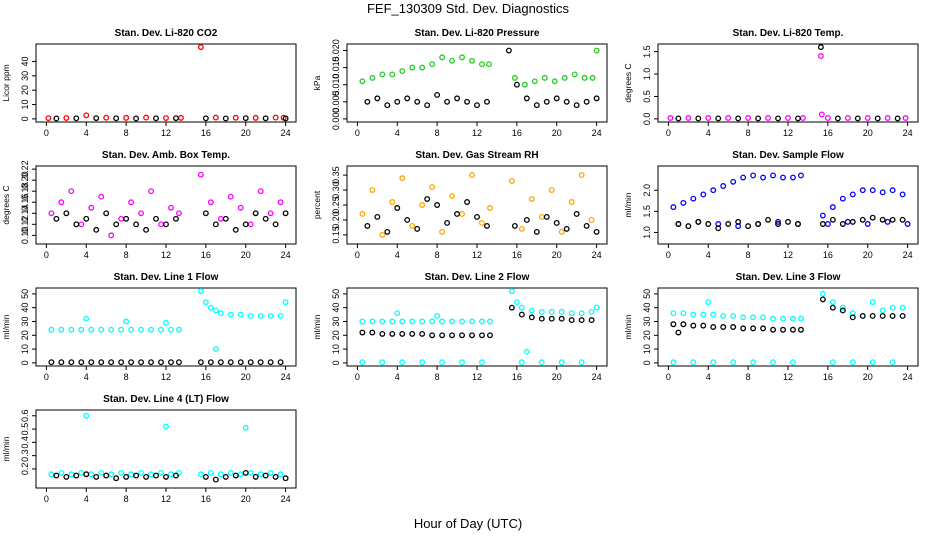 The width and height of the screenshot is (936, 540). I want to click on y-axis-label: degrees C, so click(6, 204).